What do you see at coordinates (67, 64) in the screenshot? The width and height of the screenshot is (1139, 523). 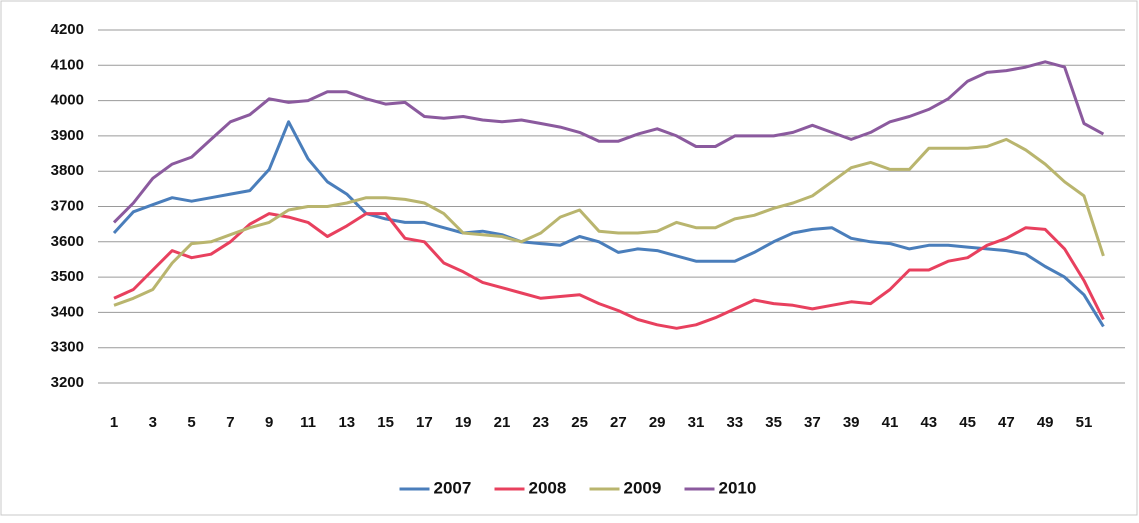 I see `y-tick-label: 4100` at bounding box center [67, 64].